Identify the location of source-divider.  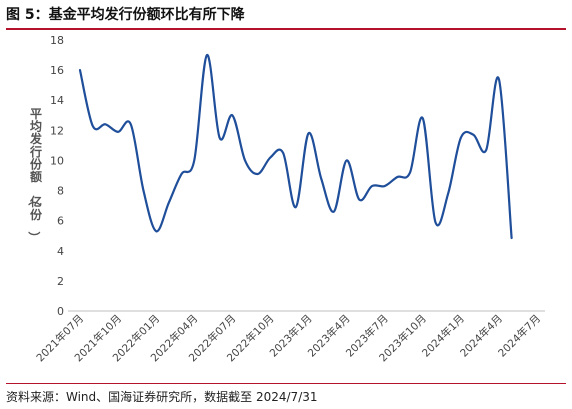
(286, 383).